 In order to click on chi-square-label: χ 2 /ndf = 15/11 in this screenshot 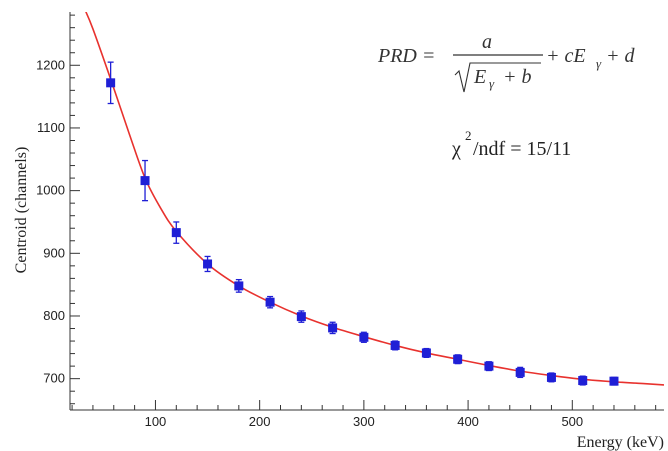, I will do `click(511, 144)`.